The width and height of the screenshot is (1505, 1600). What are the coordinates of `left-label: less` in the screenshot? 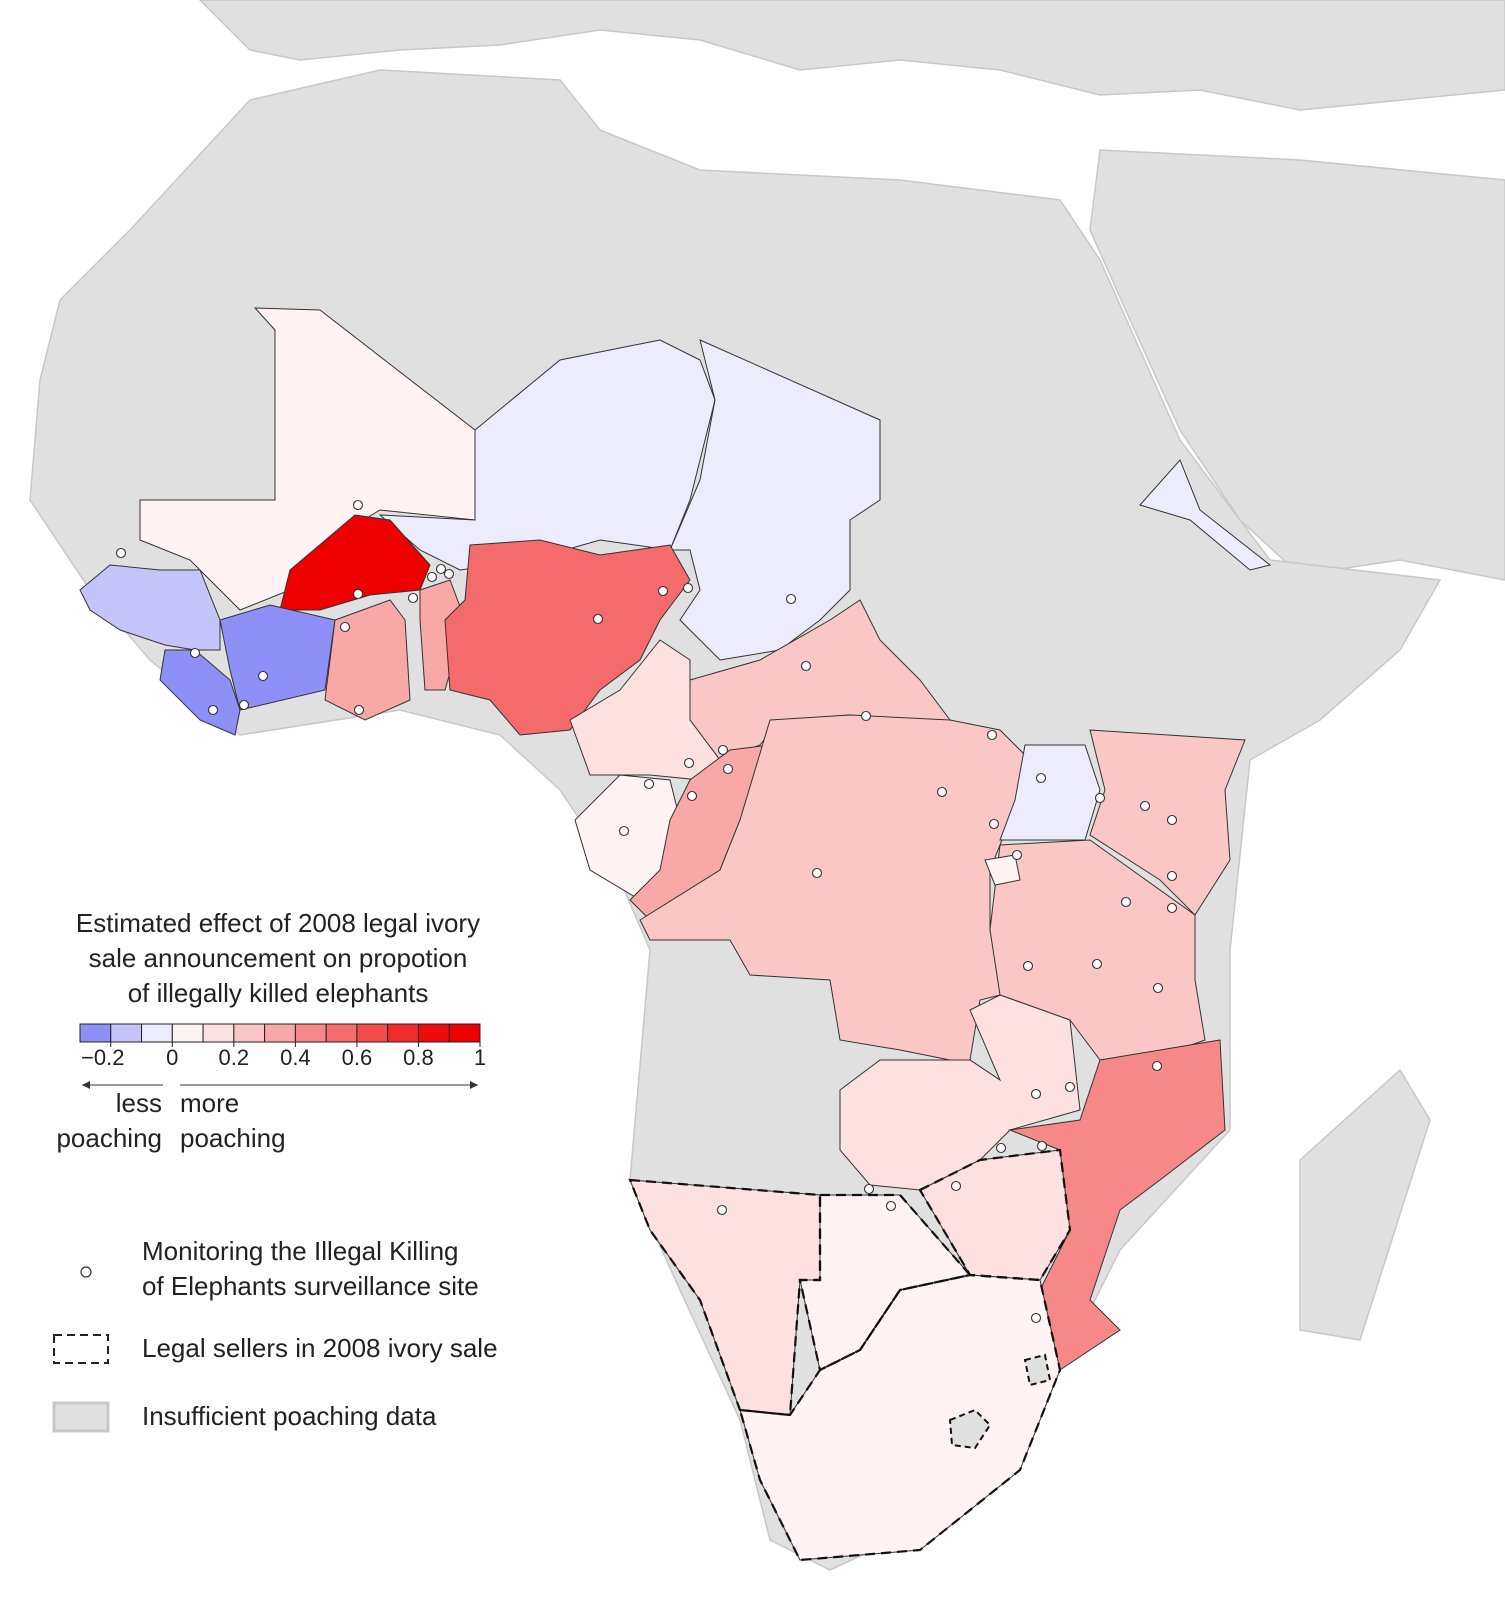 It's located at (139, 1103).